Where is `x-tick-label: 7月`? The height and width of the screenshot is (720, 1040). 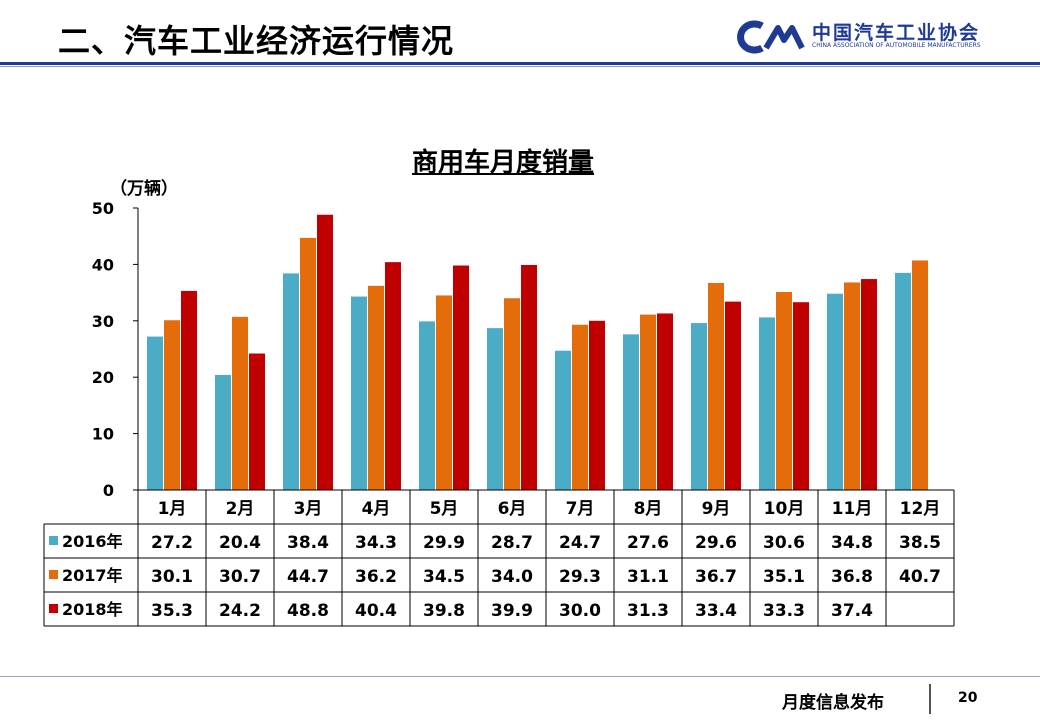 x-tick-label: 7月 is located at coordinates (580, 509).